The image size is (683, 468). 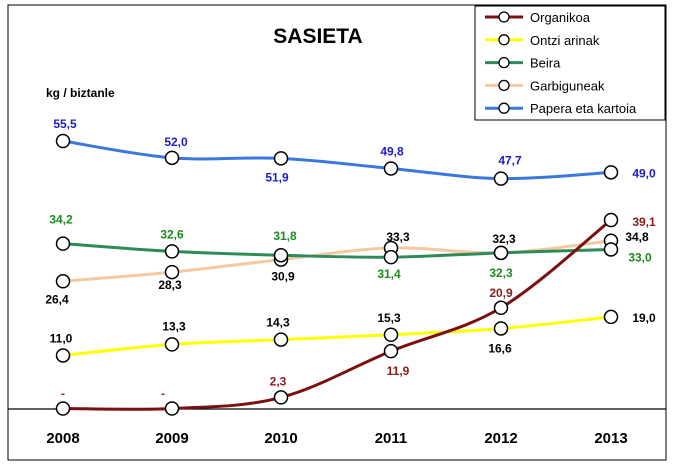 What do you see at coordinates (560, 17) in the screenshot?
I see `legend-label-organikoa: Organikoa` at bounding box center [560, 17].